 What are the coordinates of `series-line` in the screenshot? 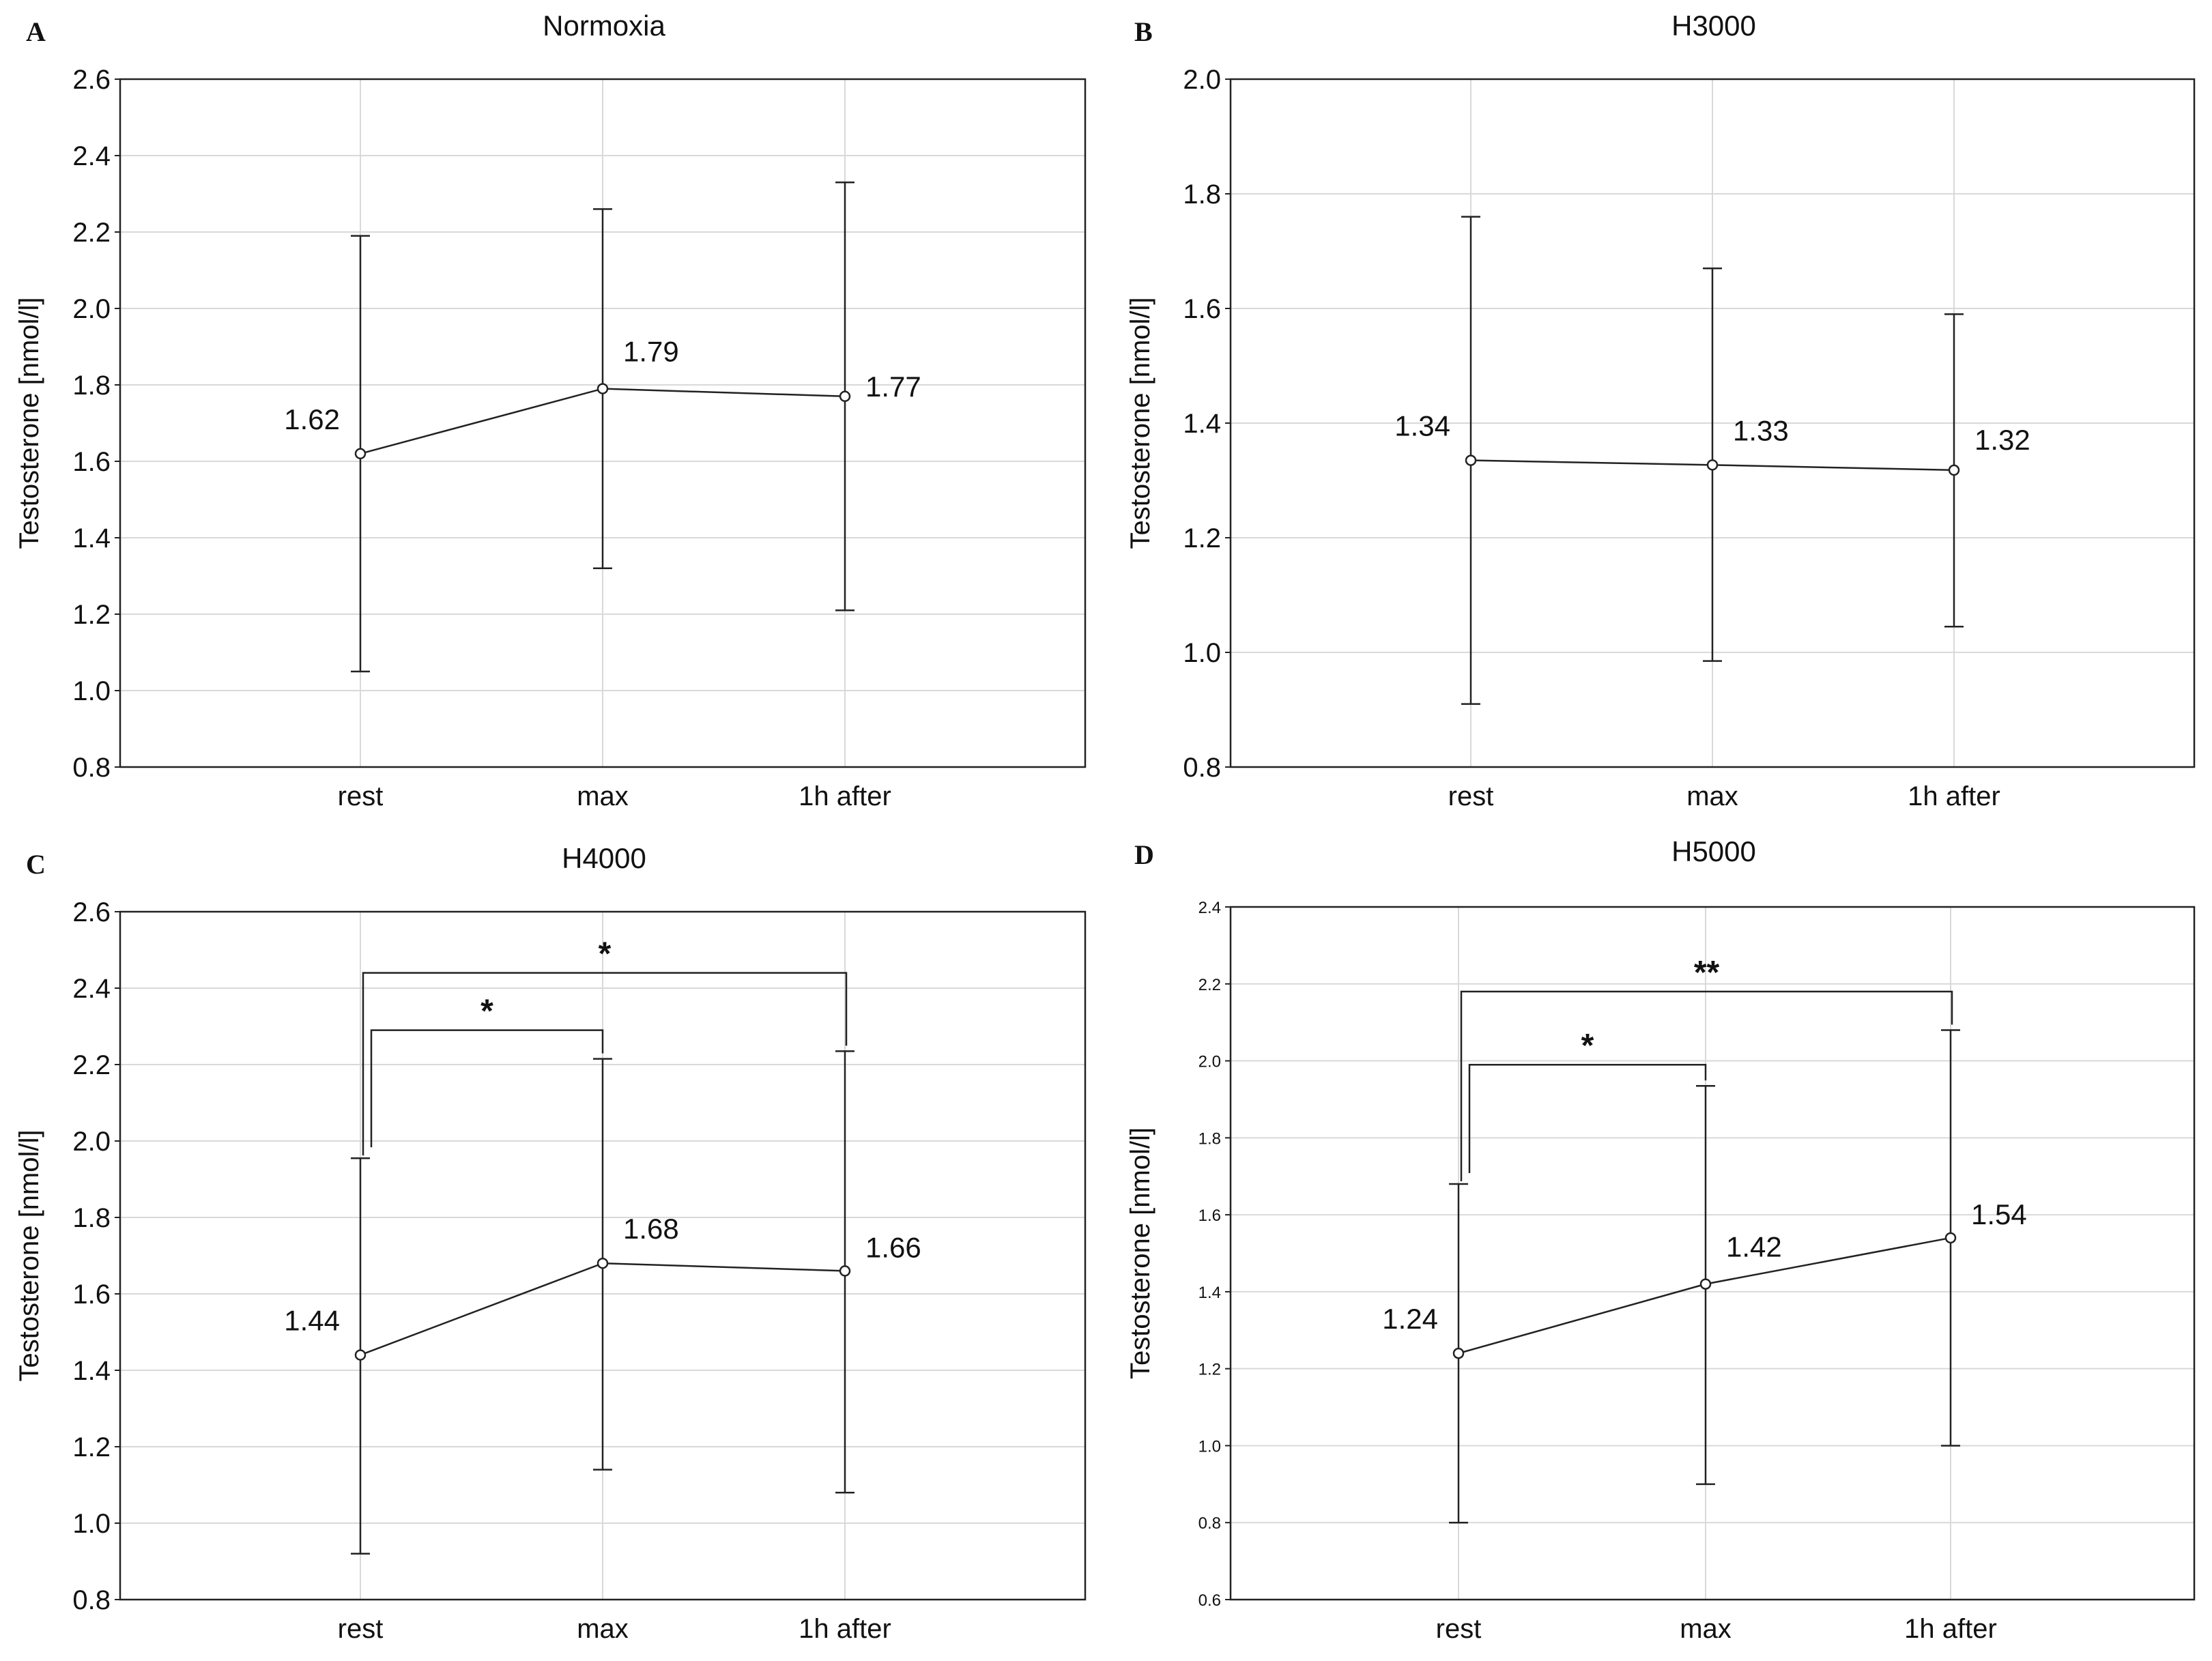 It's located at (1704, 1296).